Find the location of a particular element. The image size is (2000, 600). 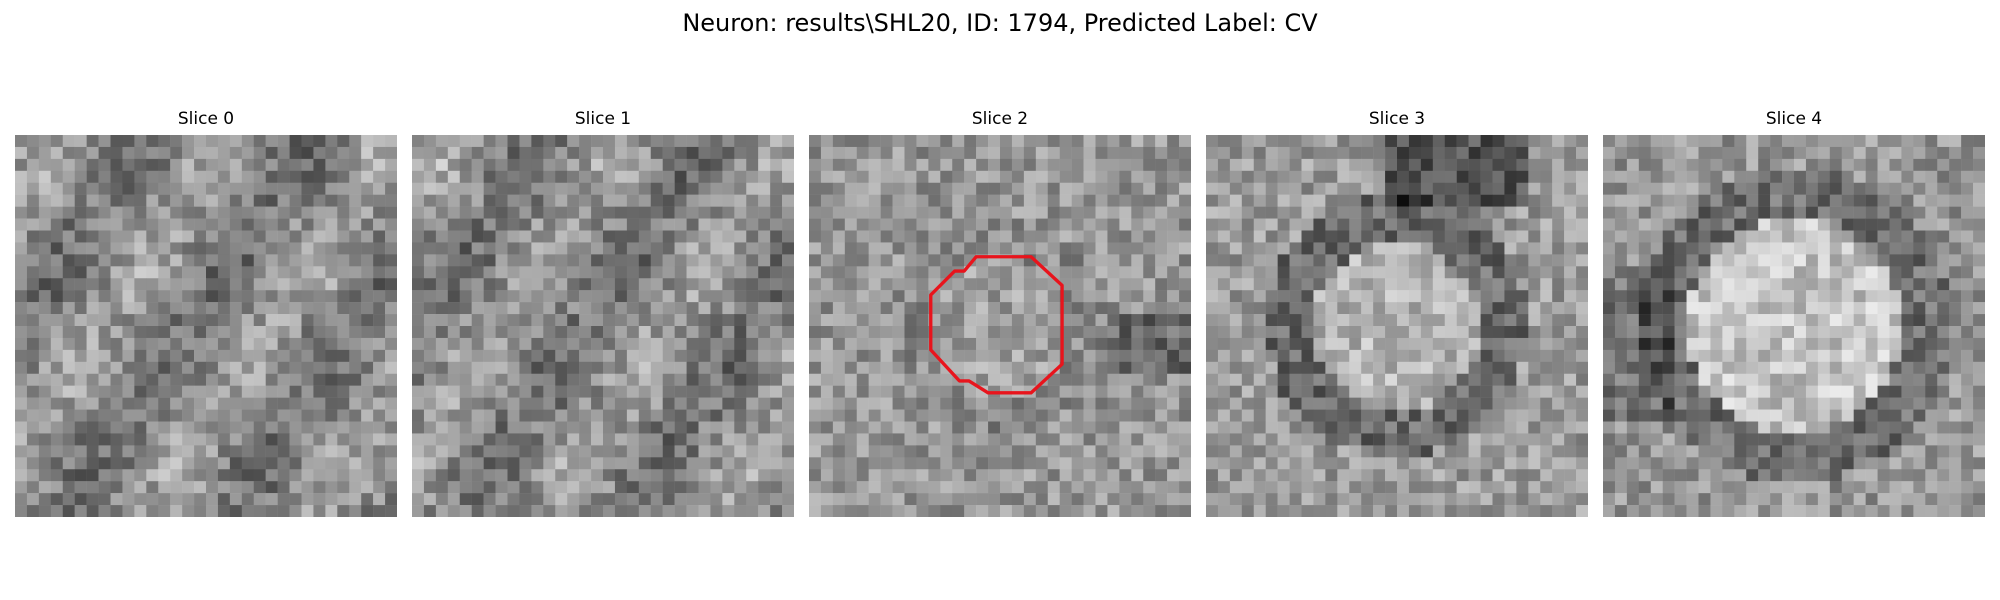

roi-contour is located at coordinates (996, 325).